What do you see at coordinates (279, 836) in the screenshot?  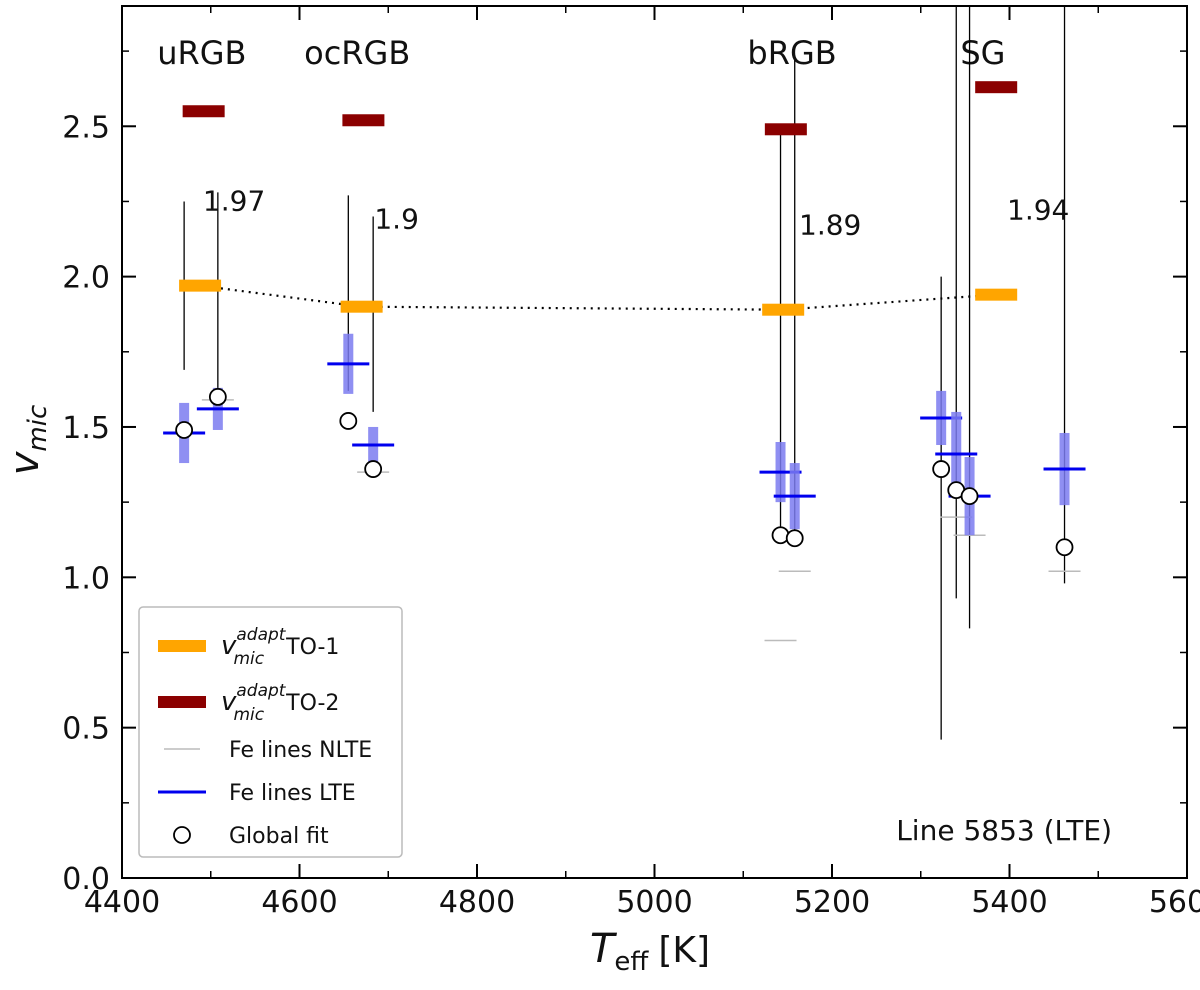 I see `legend-global-label: Global fit` at bounding box center [279, 836].